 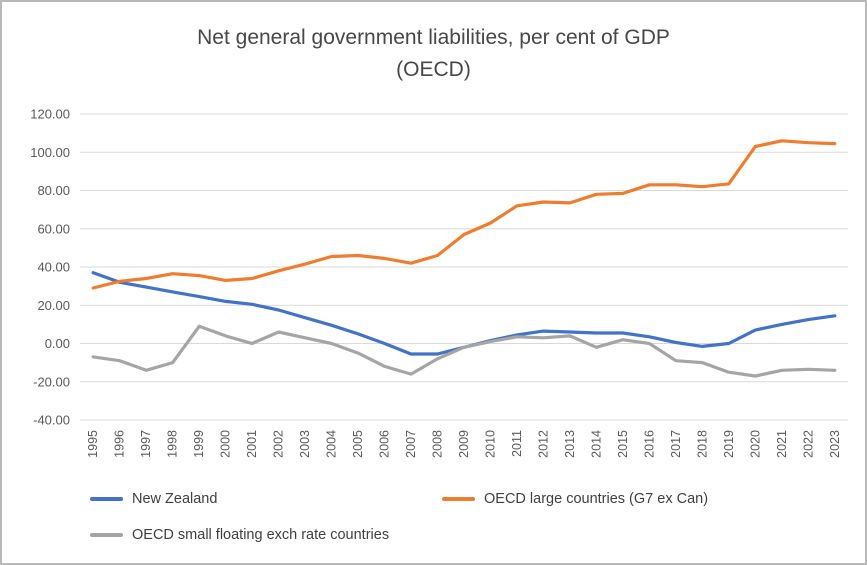 I want to click on x-axis-tick-label: 2001, so click(x=252, y=444).